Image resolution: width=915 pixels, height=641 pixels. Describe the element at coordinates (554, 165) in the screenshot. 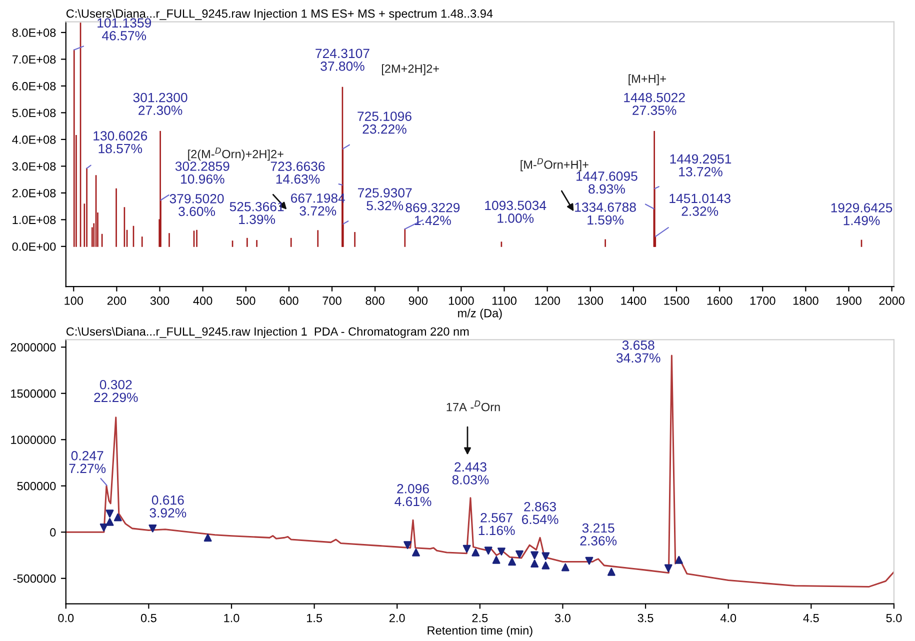

I see `annotation: [M-$^{D}$Orn+H]+` at that location.